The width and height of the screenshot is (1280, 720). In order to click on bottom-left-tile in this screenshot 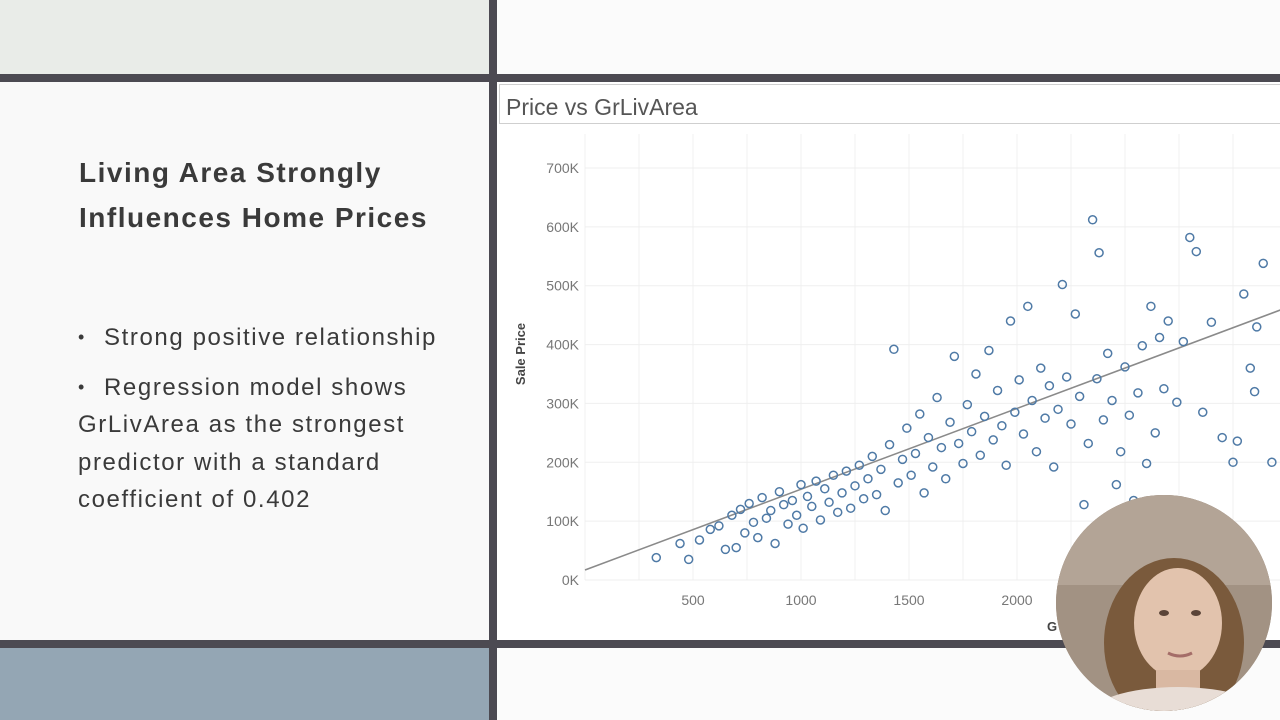, I will do `click(244, 684)`.